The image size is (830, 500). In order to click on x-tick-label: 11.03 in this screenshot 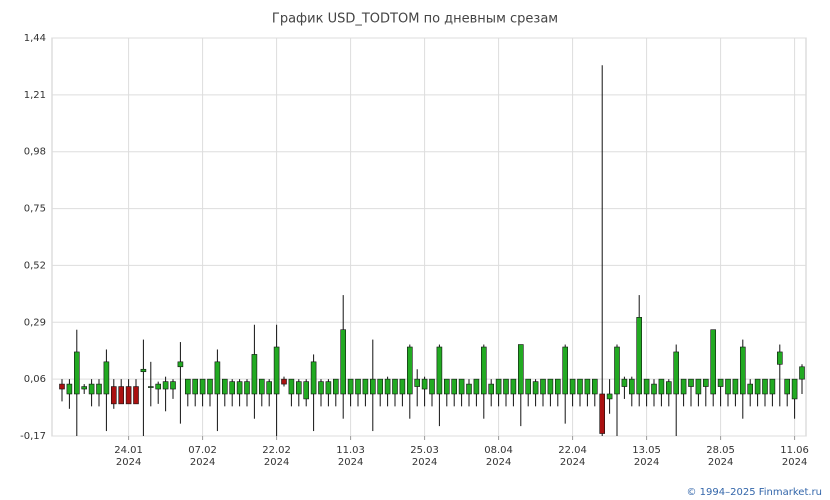, I will do `click(350, 450)`.